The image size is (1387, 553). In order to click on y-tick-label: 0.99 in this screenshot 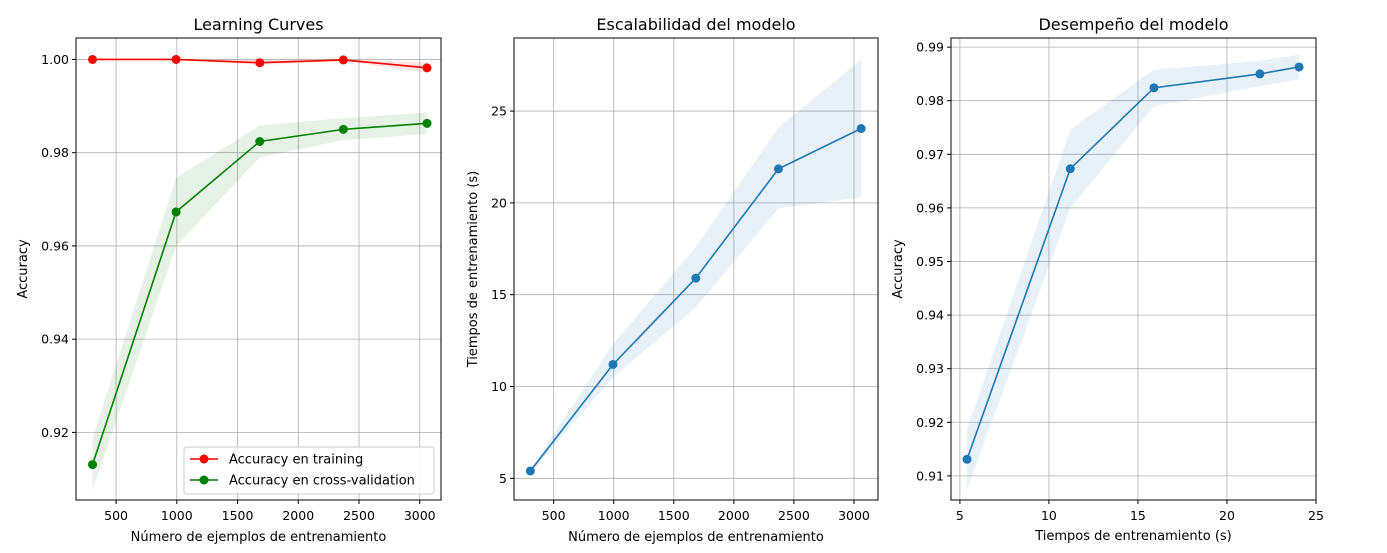, I will do `click(930, 47)`.